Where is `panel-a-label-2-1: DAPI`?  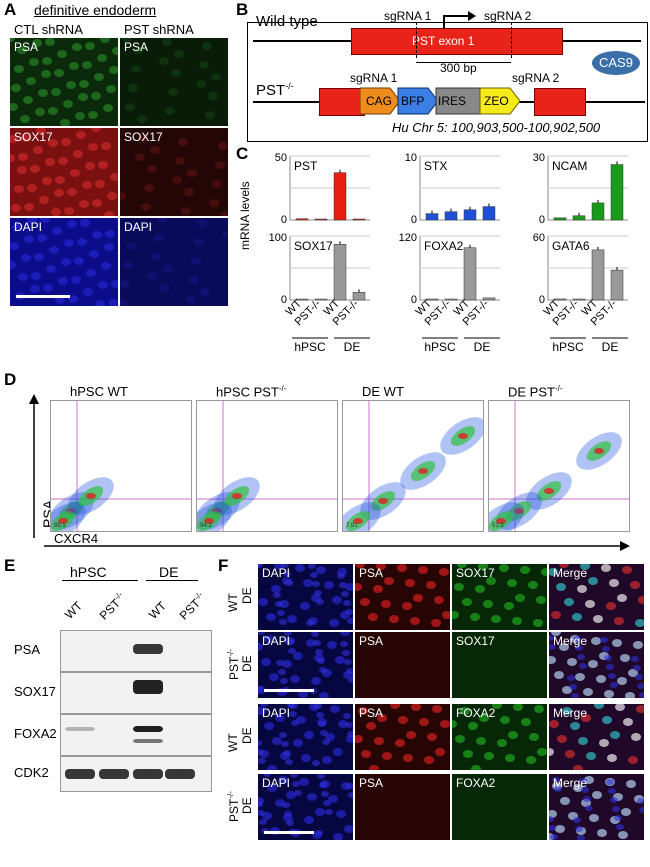 panel-a-label-2-1: DAPI is located at coordinates (138, 227).